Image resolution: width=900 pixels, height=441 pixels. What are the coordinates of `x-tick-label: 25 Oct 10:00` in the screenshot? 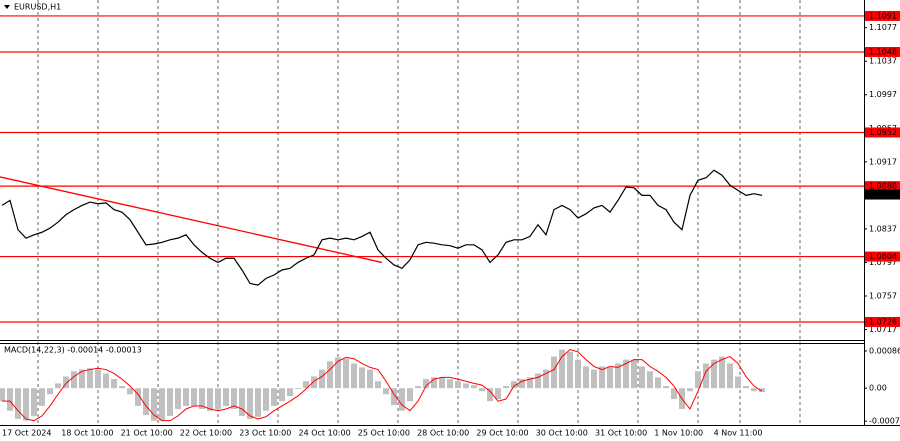 It's located at (384, 433).